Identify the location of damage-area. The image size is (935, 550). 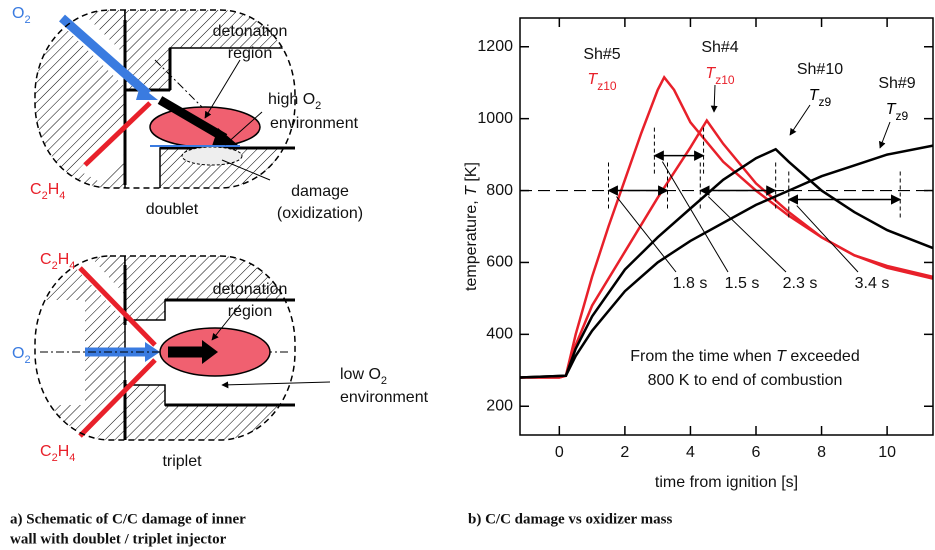
(212, 156).